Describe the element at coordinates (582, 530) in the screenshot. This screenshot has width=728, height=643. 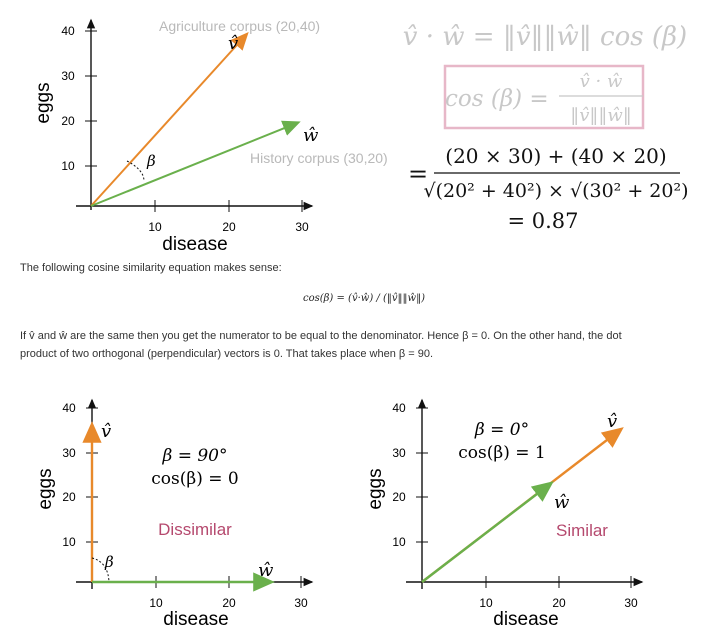
I see `similar-tag: Similar` at that location.